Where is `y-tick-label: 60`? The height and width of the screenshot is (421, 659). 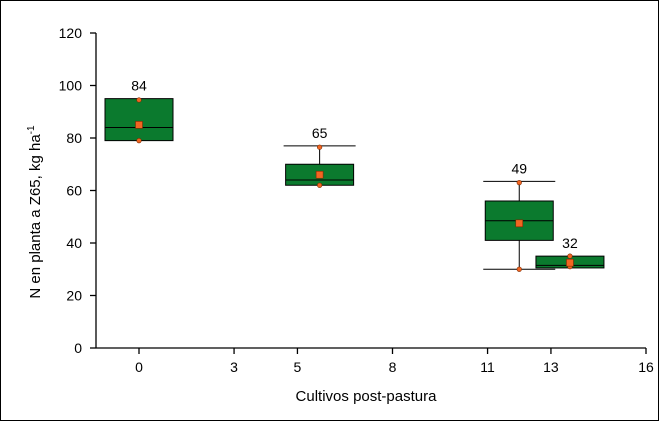 y-tick-label: 60 is located at coordinates (74, 191).